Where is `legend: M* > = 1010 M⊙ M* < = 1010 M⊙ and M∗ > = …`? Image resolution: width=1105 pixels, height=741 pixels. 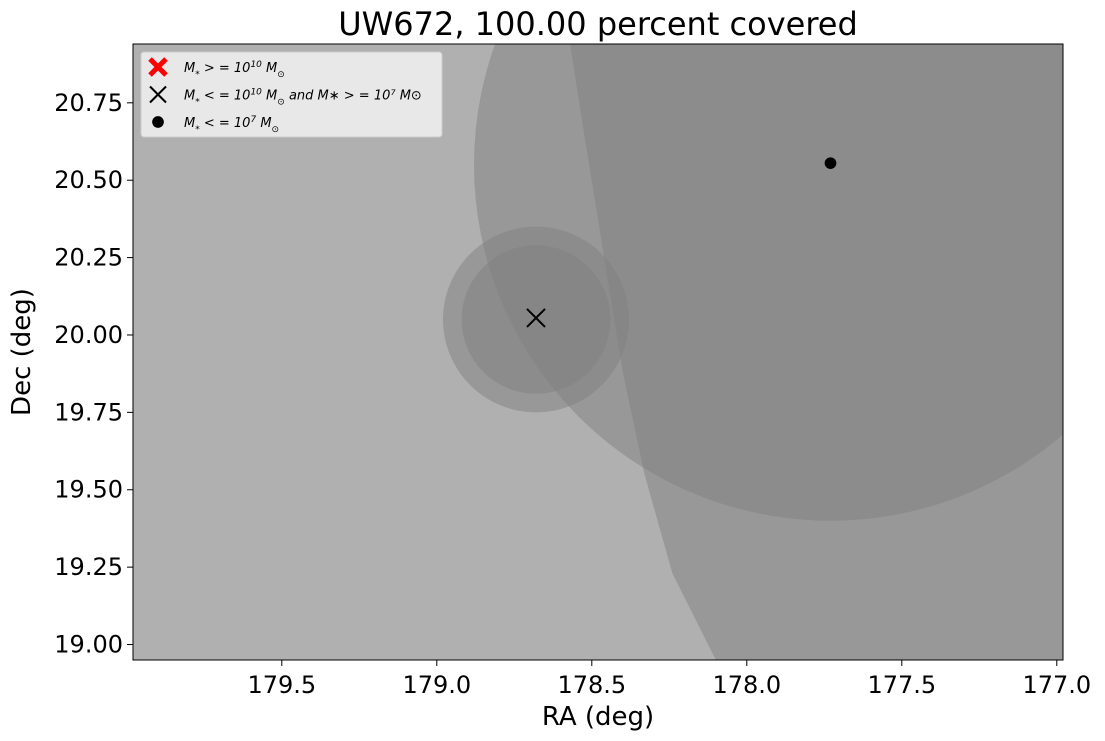
legend: M* > = 1010 M⊙ M* < = 1010 M⊙ and M∗ > = … is located at coordinates (291, 94).